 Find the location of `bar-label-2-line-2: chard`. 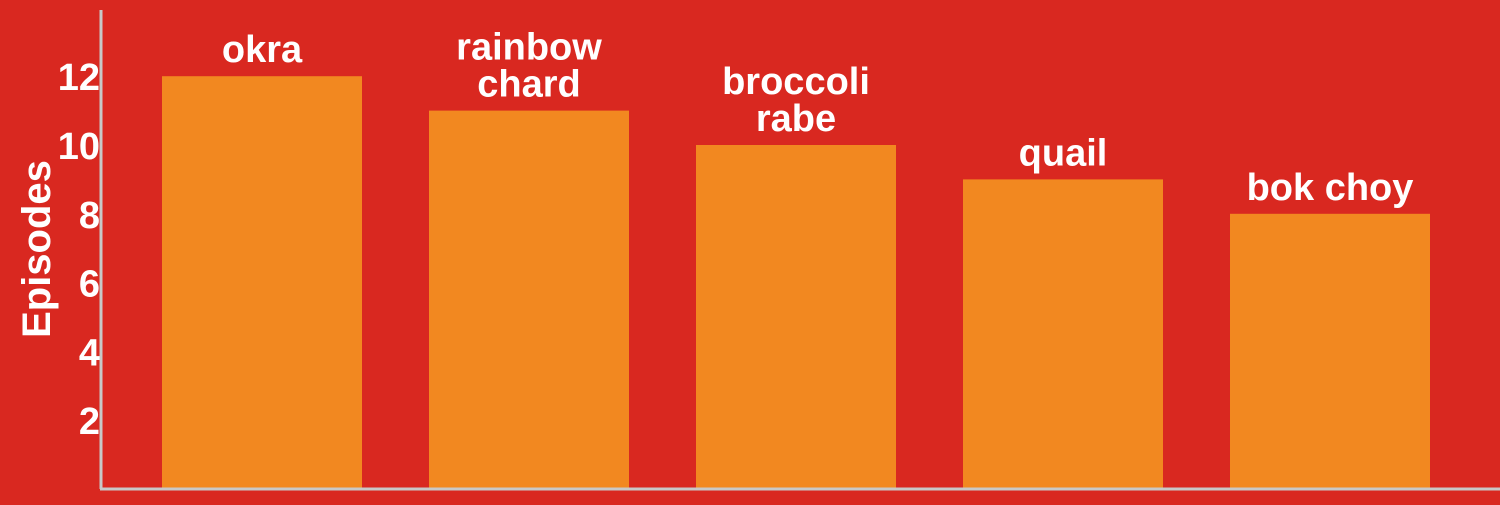

bar-label-2-line-2: chard is located at coordinates (528, 85).